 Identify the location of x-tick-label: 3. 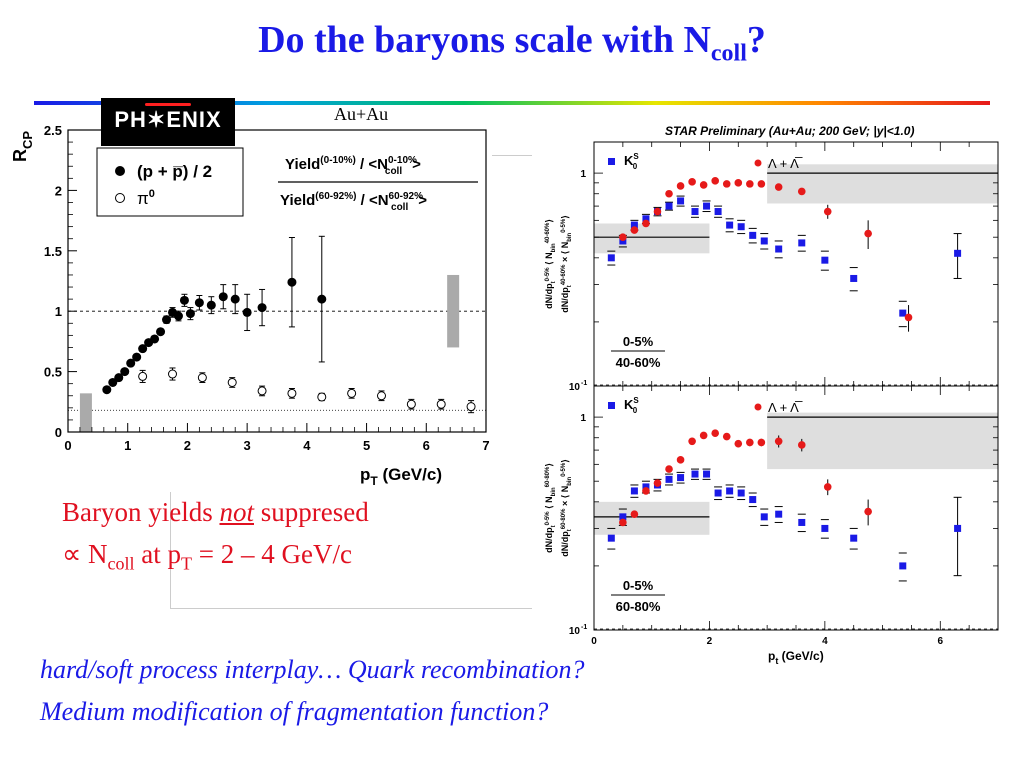
(247, 445).